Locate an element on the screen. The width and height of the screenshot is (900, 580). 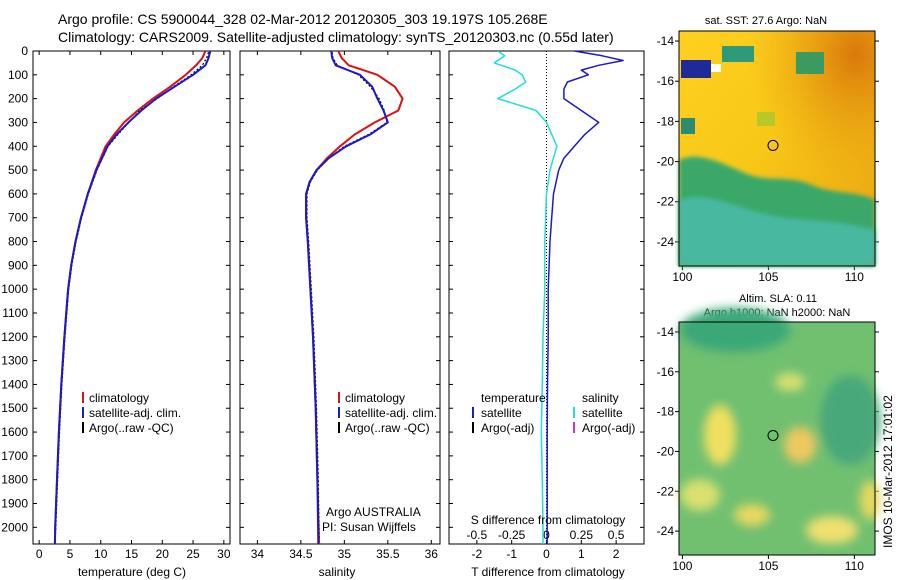
sst-map is located at coordinates (777, 148).